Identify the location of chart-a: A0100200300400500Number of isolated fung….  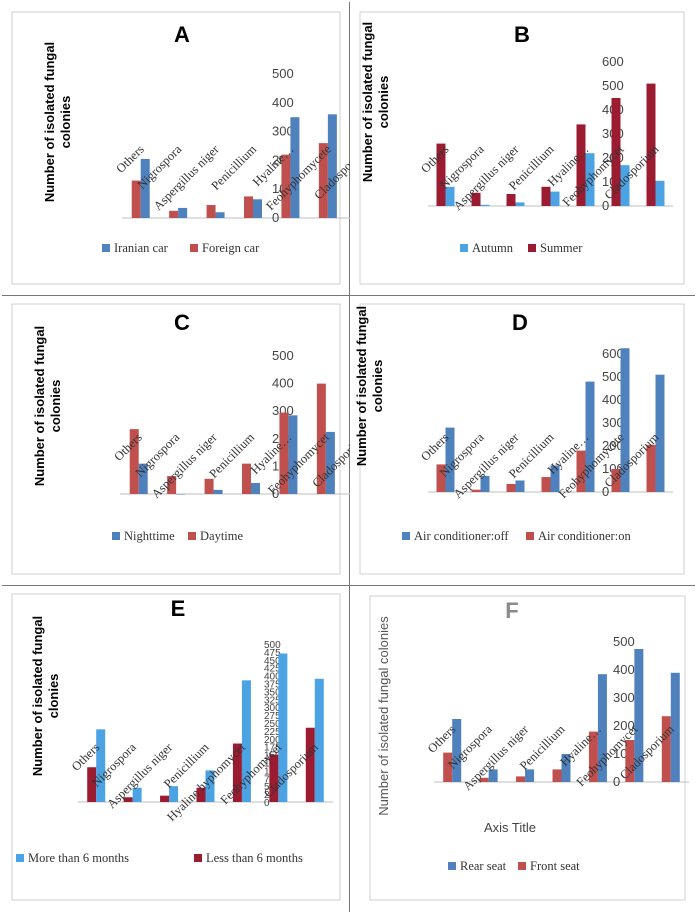
(180, 148).